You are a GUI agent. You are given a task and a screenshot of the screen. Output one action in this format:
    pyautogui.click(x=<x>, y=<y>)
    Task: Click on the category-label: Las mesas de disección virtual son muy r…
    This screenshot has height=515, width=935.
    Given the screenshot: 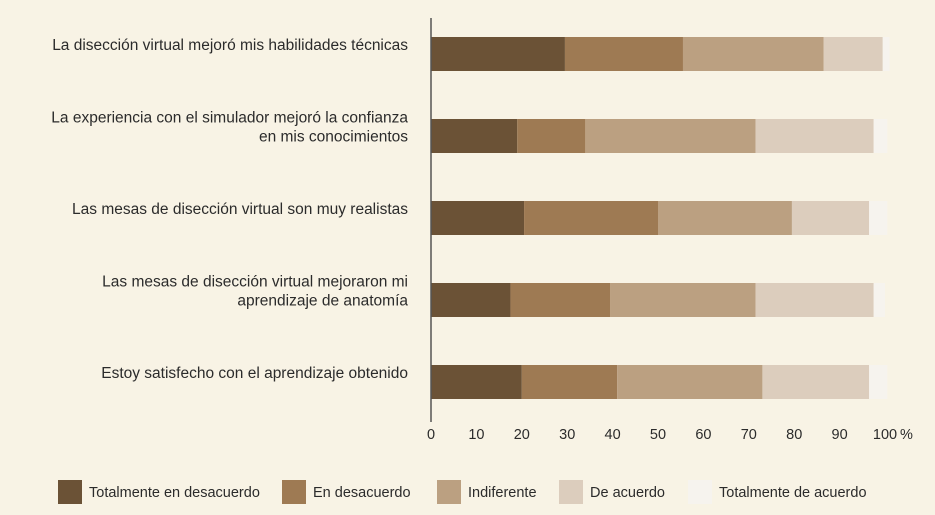 What is the action you would take?
    pyautogui.click(x=240, y=209)
    